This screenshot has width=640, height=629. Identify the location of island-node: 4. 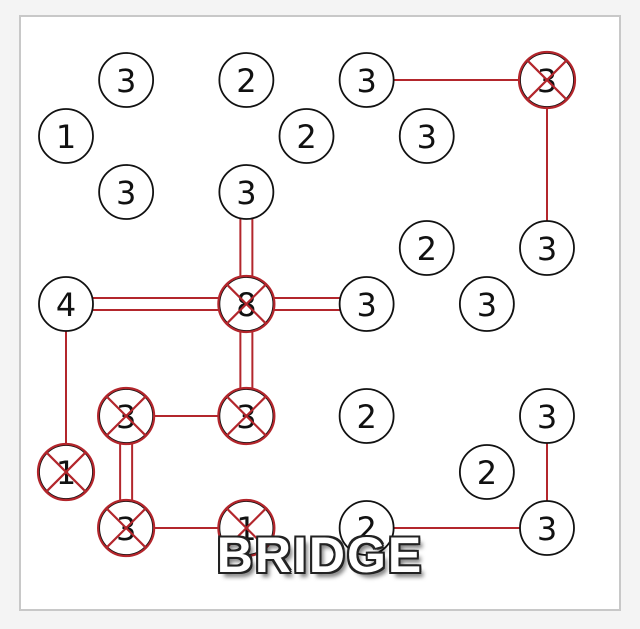
(66, 304).